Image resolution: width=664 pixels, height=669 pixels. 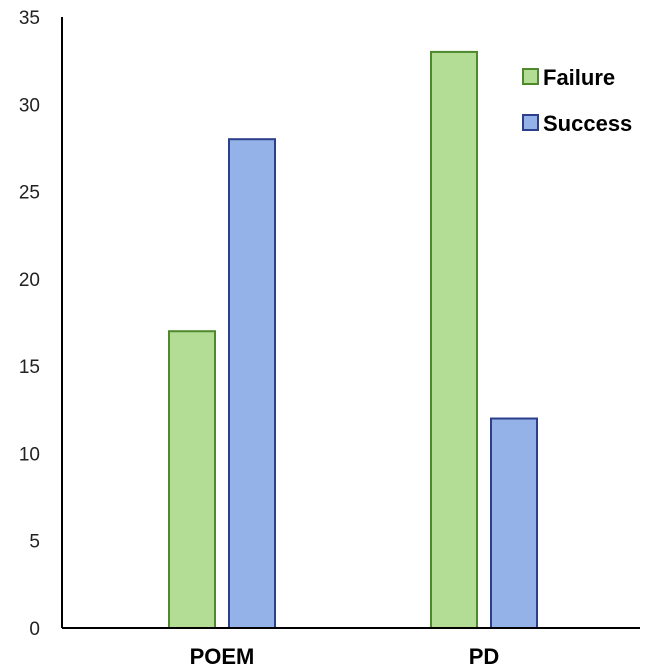 I want to click on legend-swatch-success, so click(x=530, y=122).